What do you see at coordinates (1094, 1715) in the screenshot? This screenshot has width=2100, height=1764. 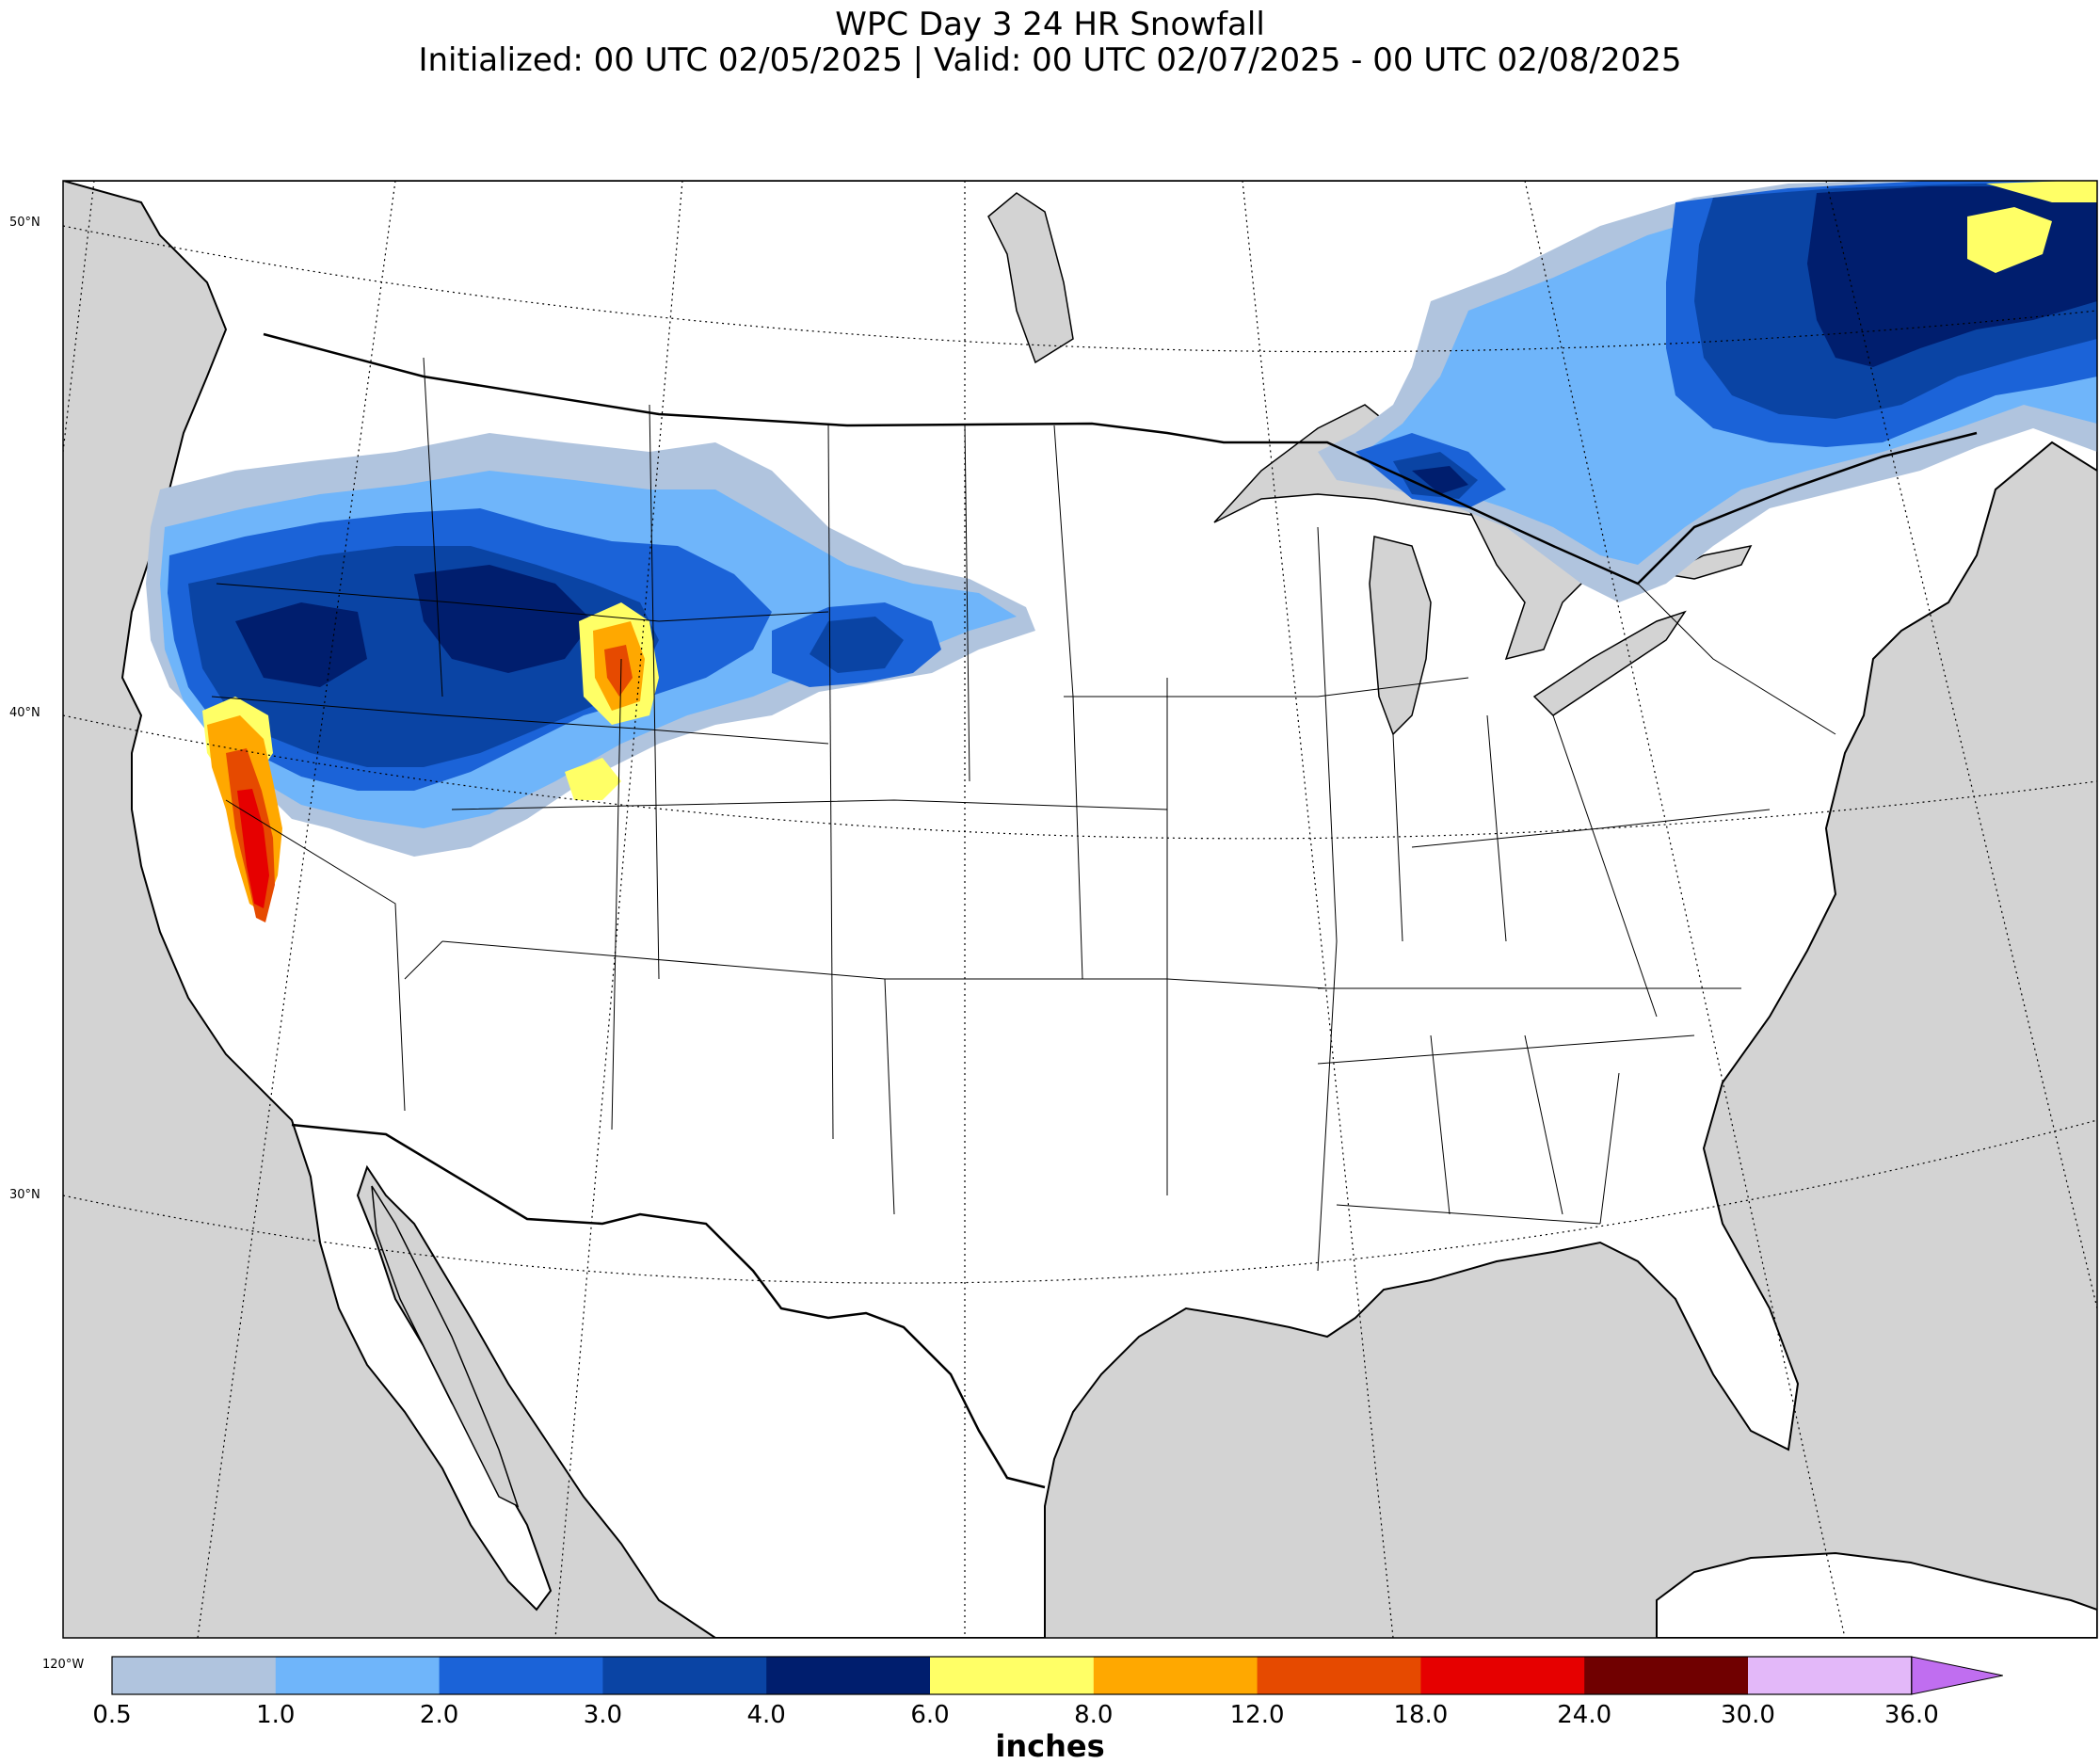 I see `colorbar-tick-label: 8.0` at bounding box center [1094, 1715].